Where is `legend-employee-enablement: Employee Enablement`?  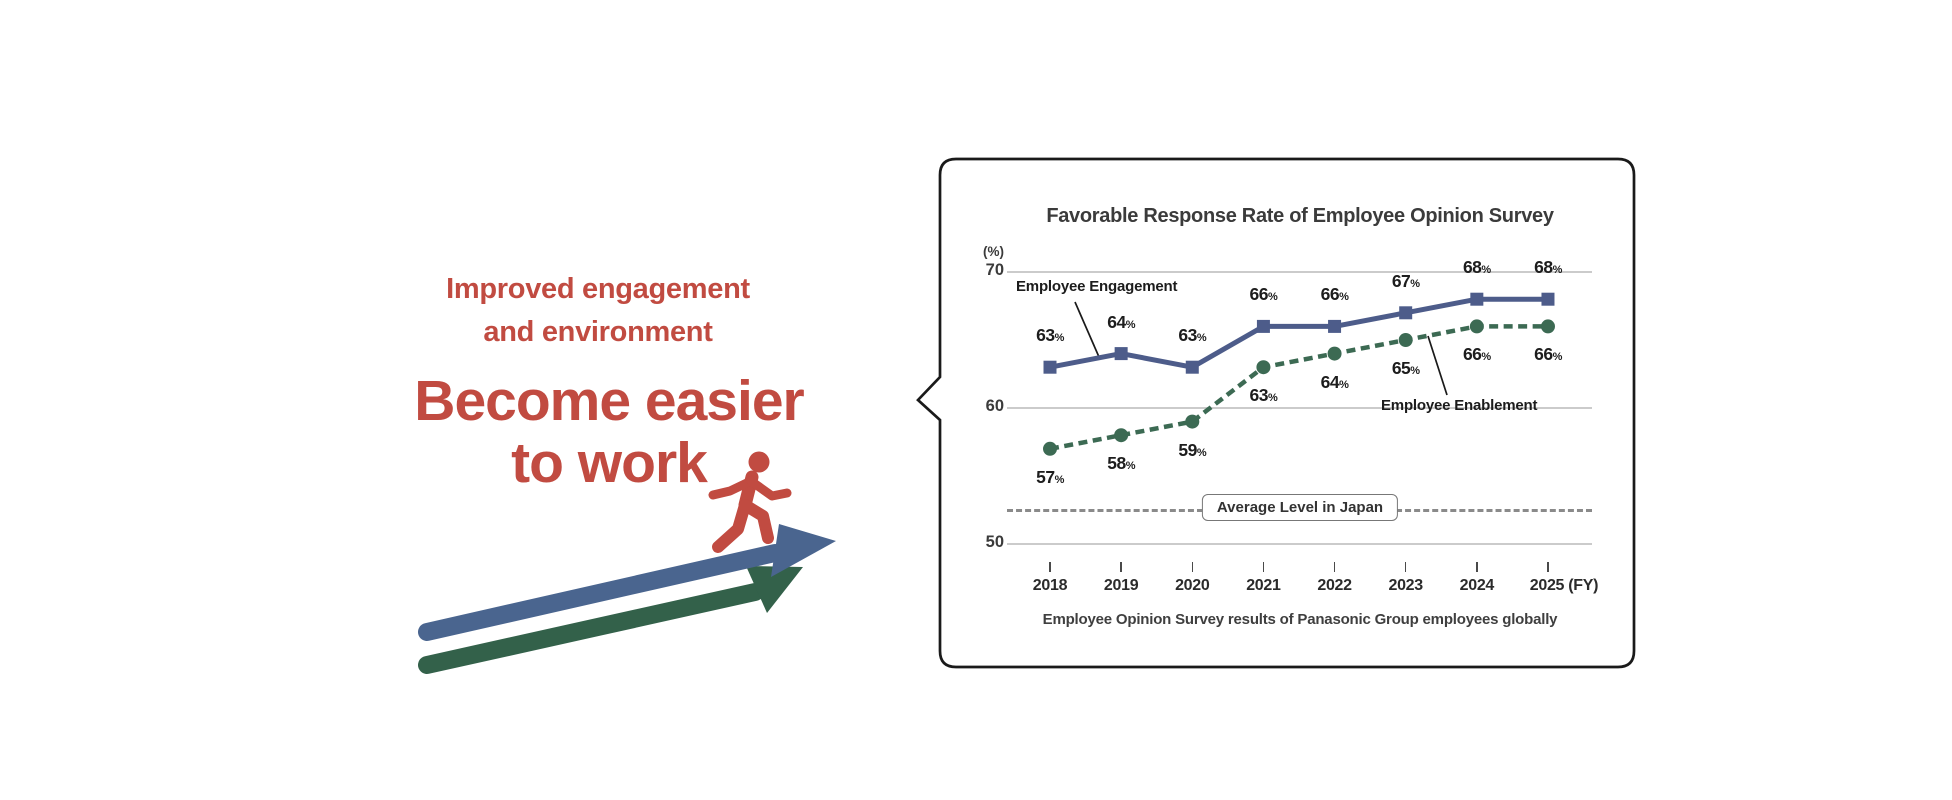 legend-employee-enablement: Employee Enablement is located at coordinates (1459, 405).